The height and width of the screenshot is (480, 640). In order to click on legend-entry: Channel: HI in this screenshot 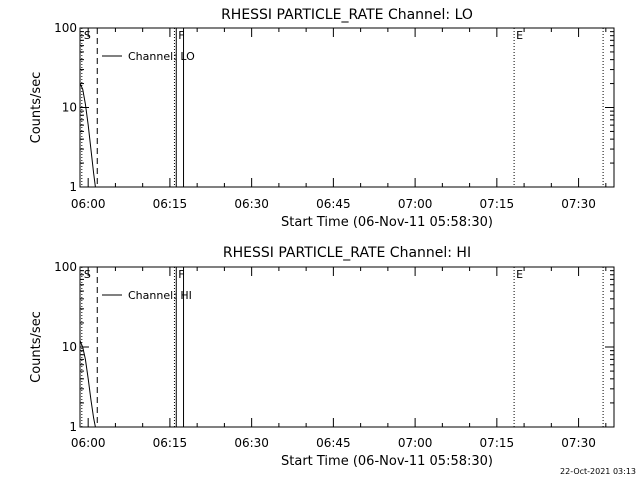, I will do `click(160, 295)`.